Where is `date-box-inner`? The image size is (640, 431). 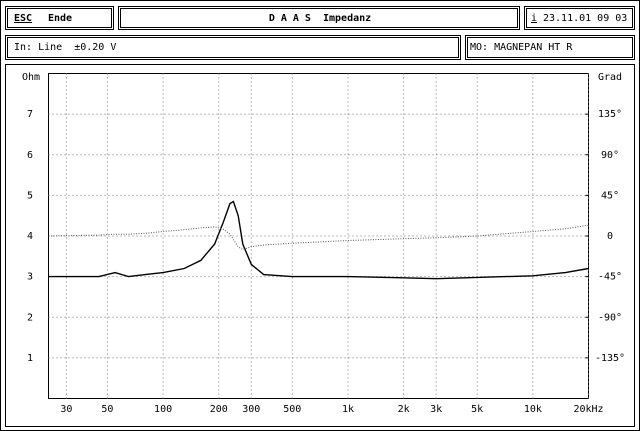 date-box-inner is located at coordinates (579, 18).